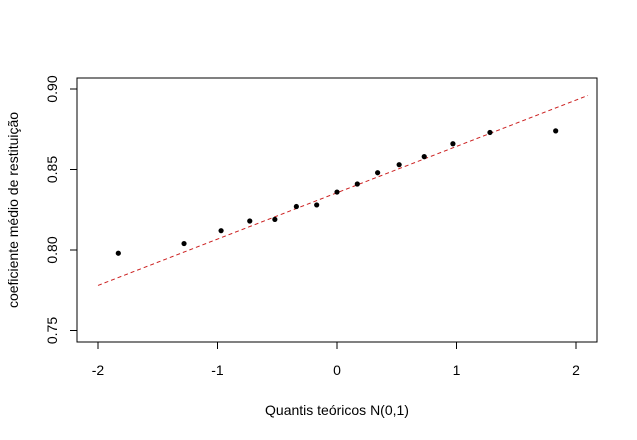  What do you see at coordinates (52, 330) in the screenshot?
I see `y-tick-label: 0.75` at bounding box center [52, 330].